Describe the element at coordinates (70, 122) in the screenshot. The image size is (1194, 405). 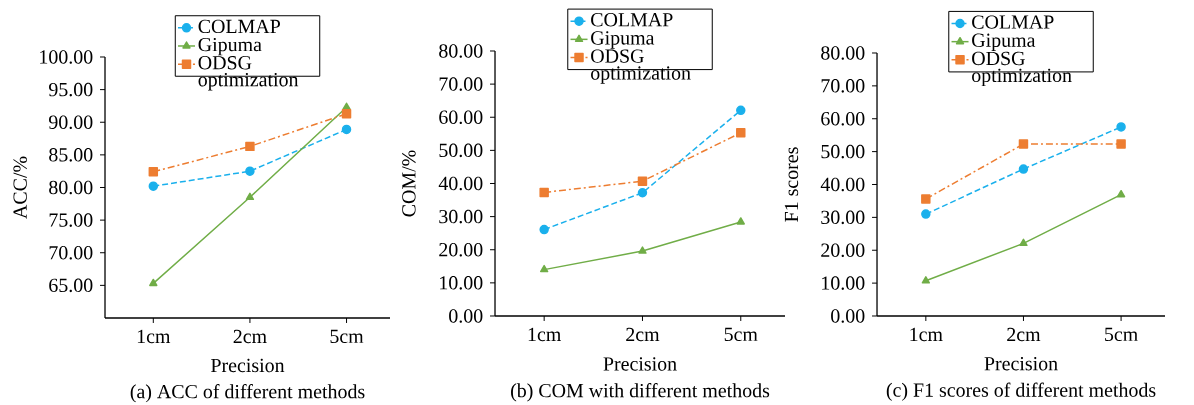
I see `y-tick-label: 90.00` at that location.